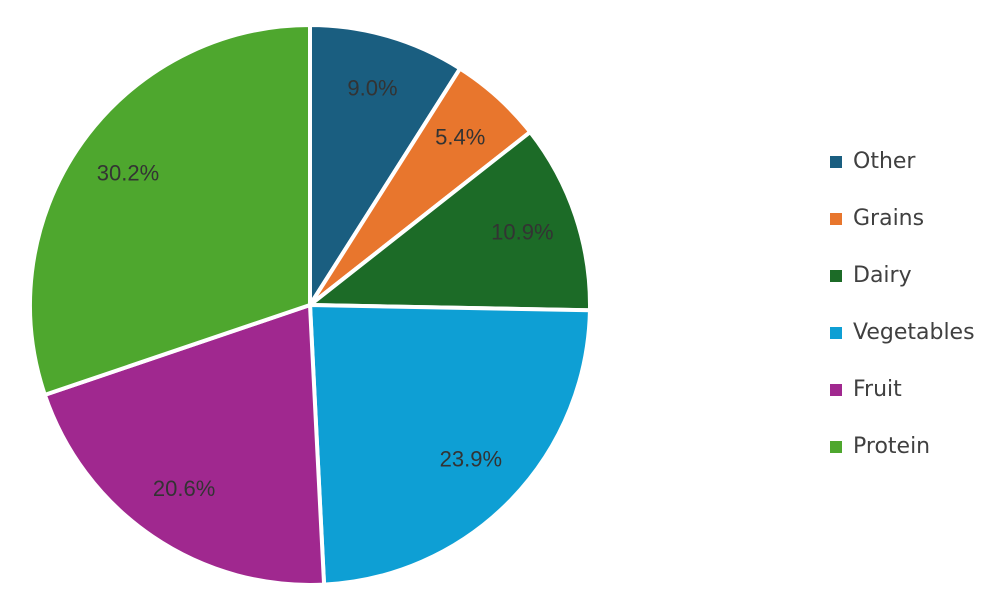 This screenshot has width=1000, height=602. What do you see at coordinates (460, 137) in the screenshot?
I see `data-label: 5.4%` at bounding box center [460, 137].